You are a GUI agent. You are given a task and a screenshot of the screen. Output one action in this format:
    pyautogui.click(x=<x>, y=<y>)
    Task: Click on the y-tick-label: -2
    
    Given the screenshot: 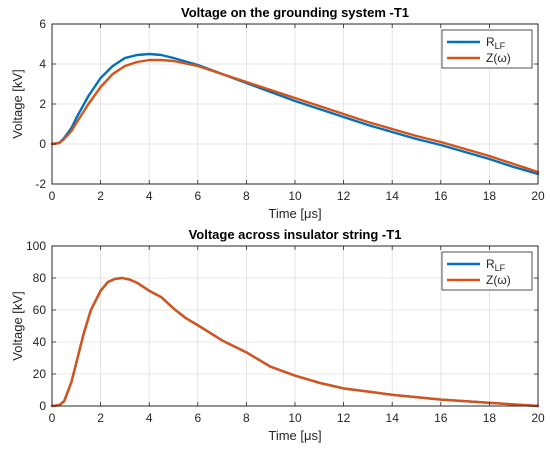 What is the action you would take?
    pyautogui.click(x=40, y=184)
    